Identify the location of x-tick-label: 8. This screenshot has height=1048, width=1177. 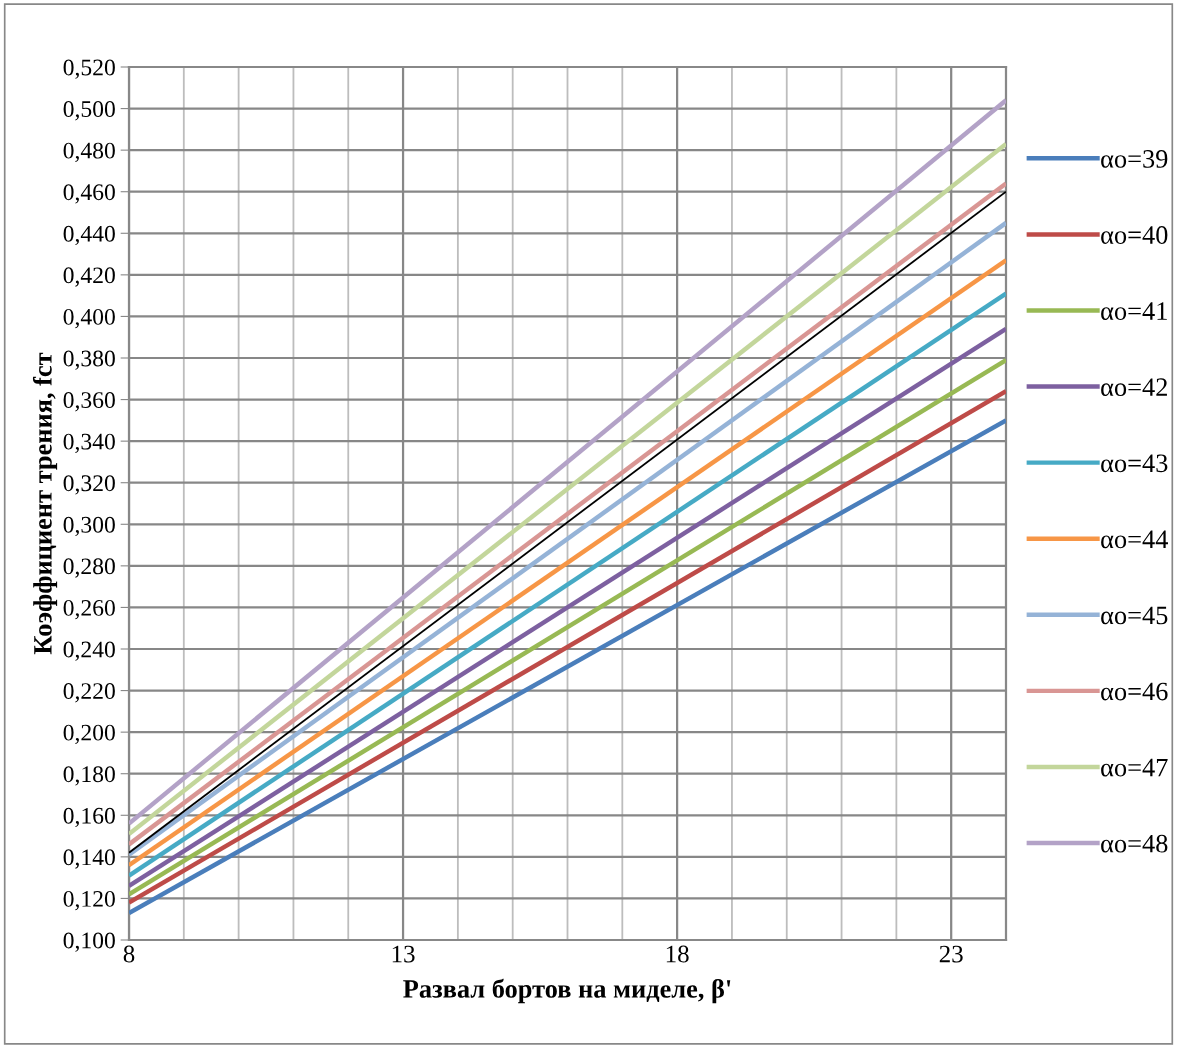
(129, 954).